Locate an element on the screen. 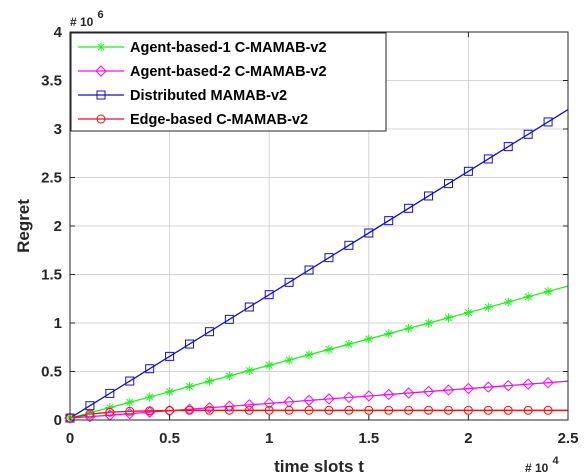 This screenshot has width=585, height=476. x-tick-label: 1.5 is located at coordinates (368, 438).